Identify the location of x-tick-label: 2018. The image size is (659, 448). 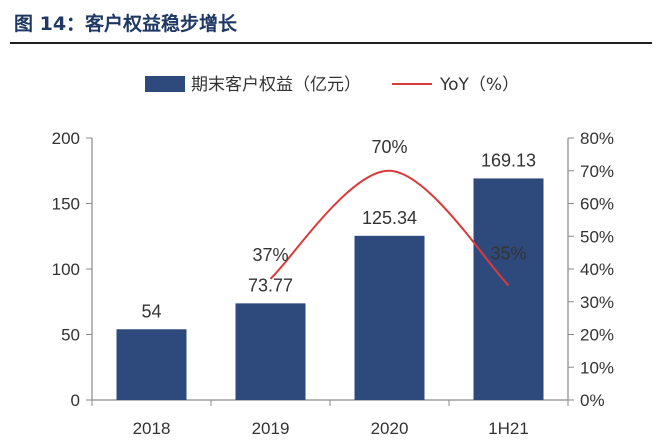
(152, 428).